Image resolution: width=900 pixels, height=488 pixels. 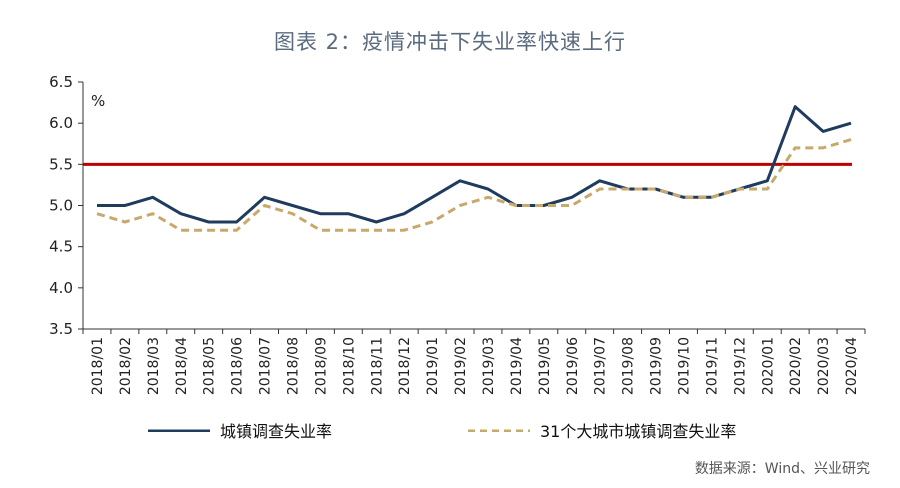 I want to click on x-tick-label: 2018/12, so click(x=405, y=366).